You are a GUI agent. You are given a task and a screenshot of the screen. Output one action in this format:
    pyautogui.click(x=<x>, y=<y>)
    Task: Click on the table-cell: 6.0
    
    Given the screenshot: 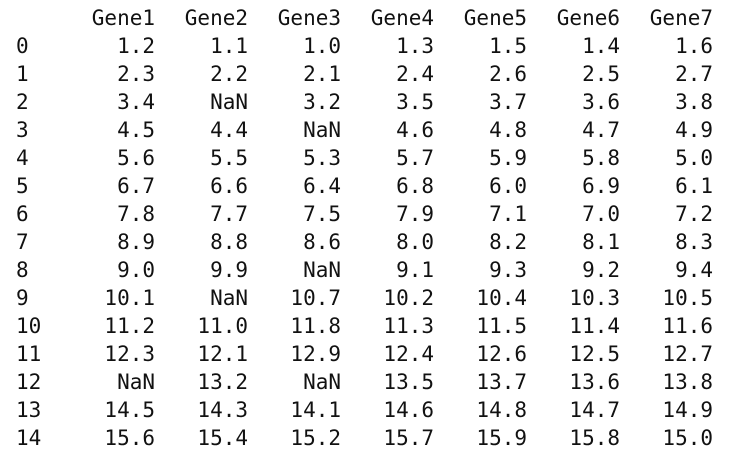 What is the action you would take?
    pyautogui.click(x=508, y=186)
    